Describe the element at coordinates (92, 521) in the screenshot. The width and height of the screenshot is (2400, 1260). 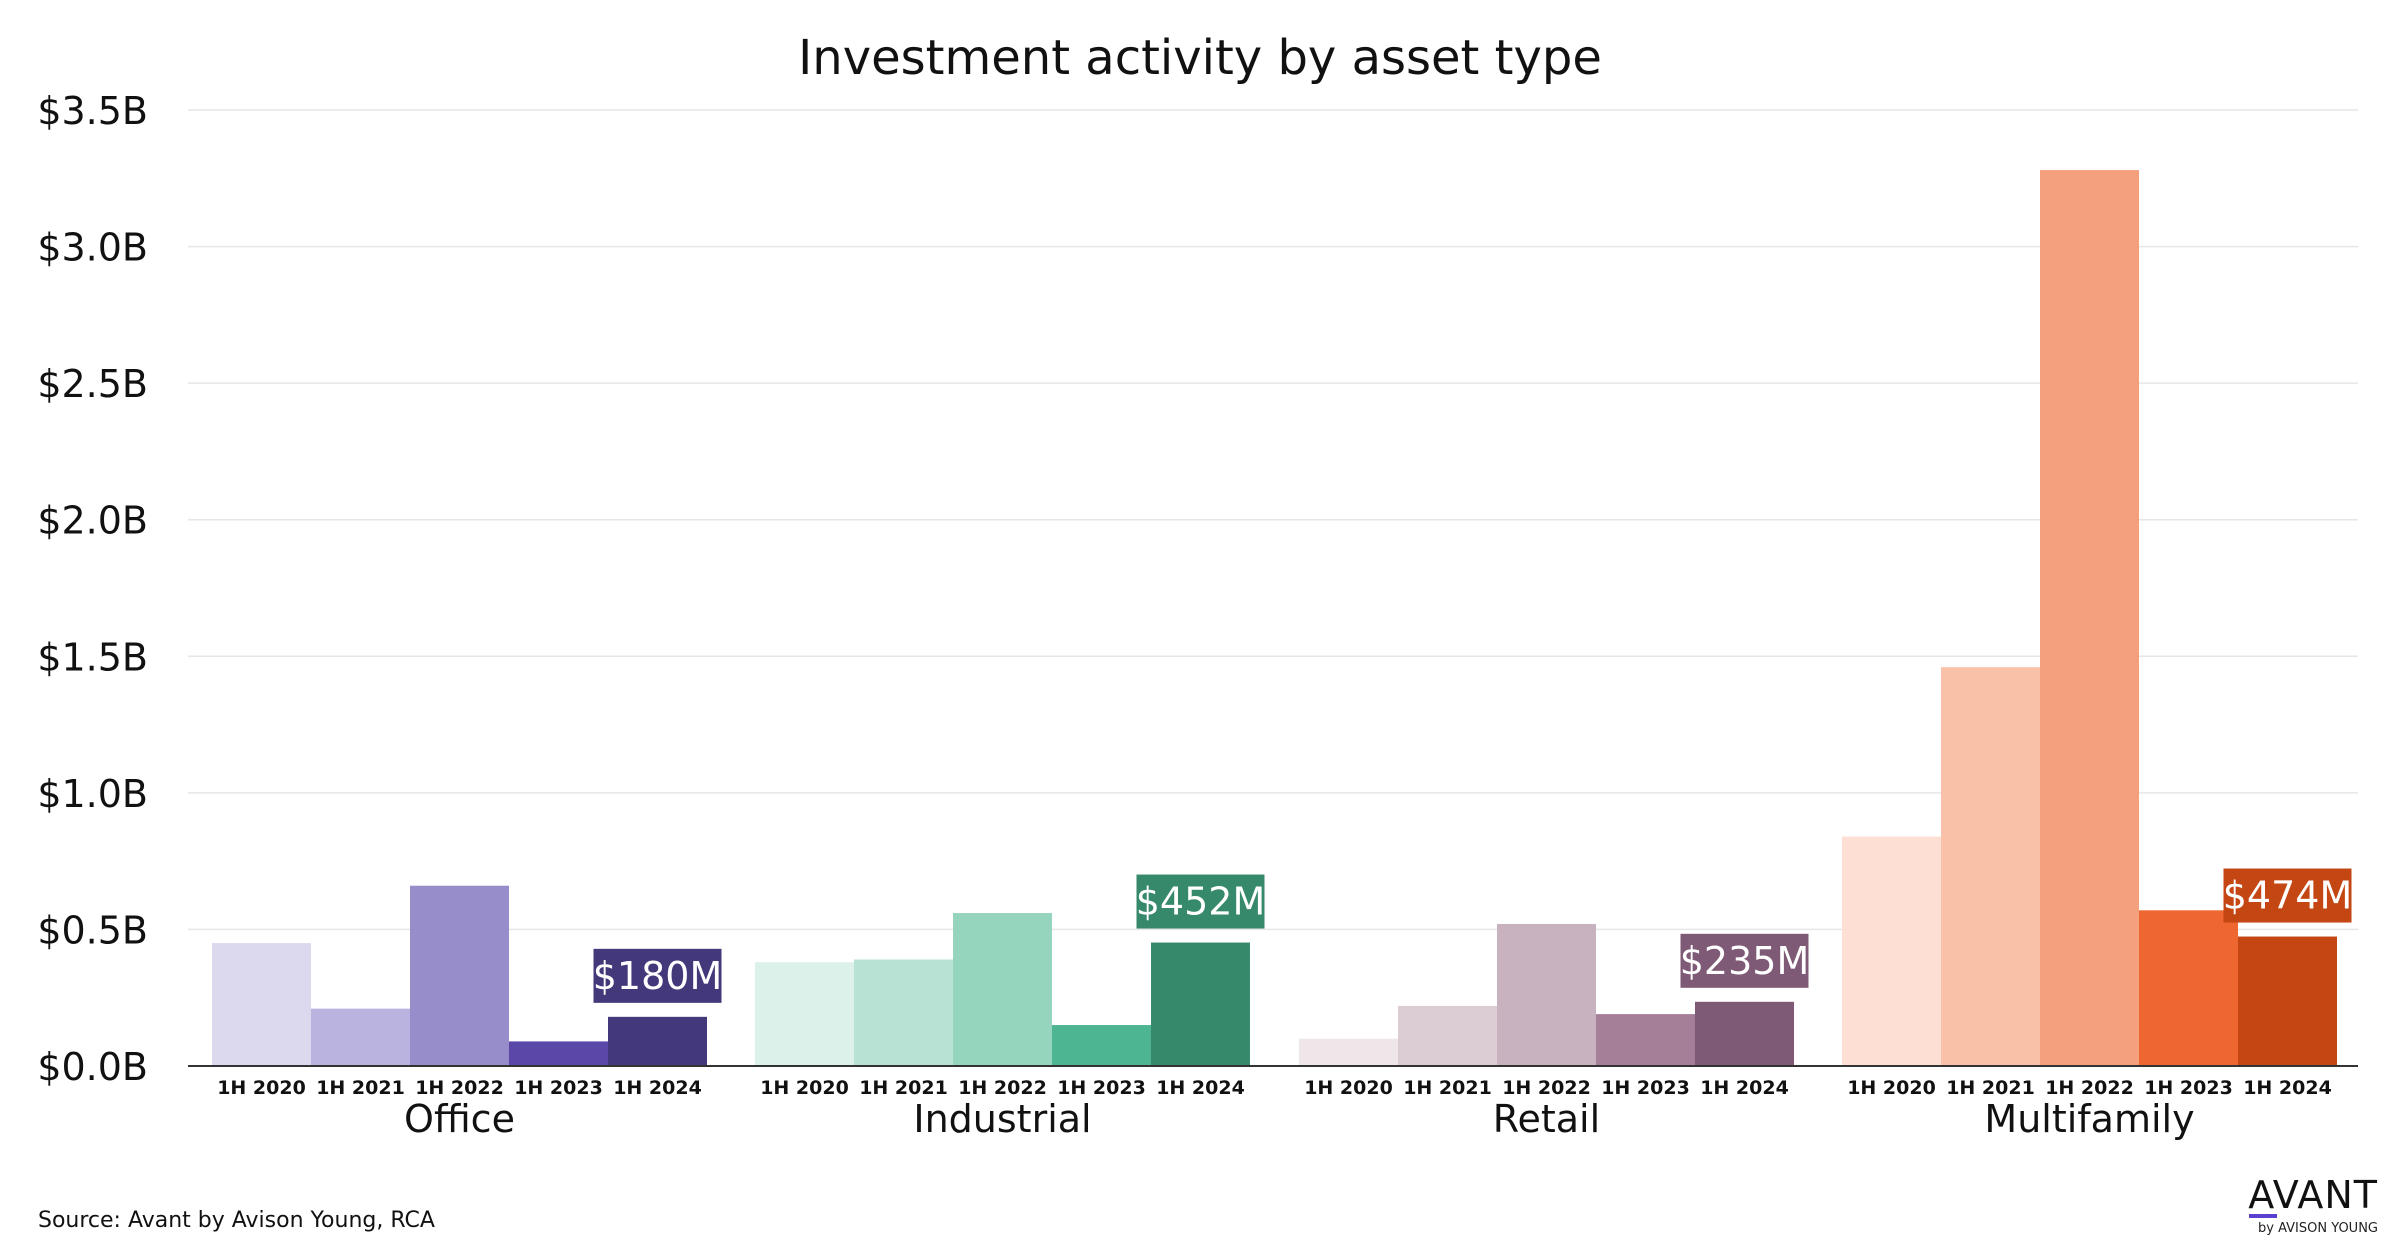
I see `y-tick-label: $2.0B` at that location.